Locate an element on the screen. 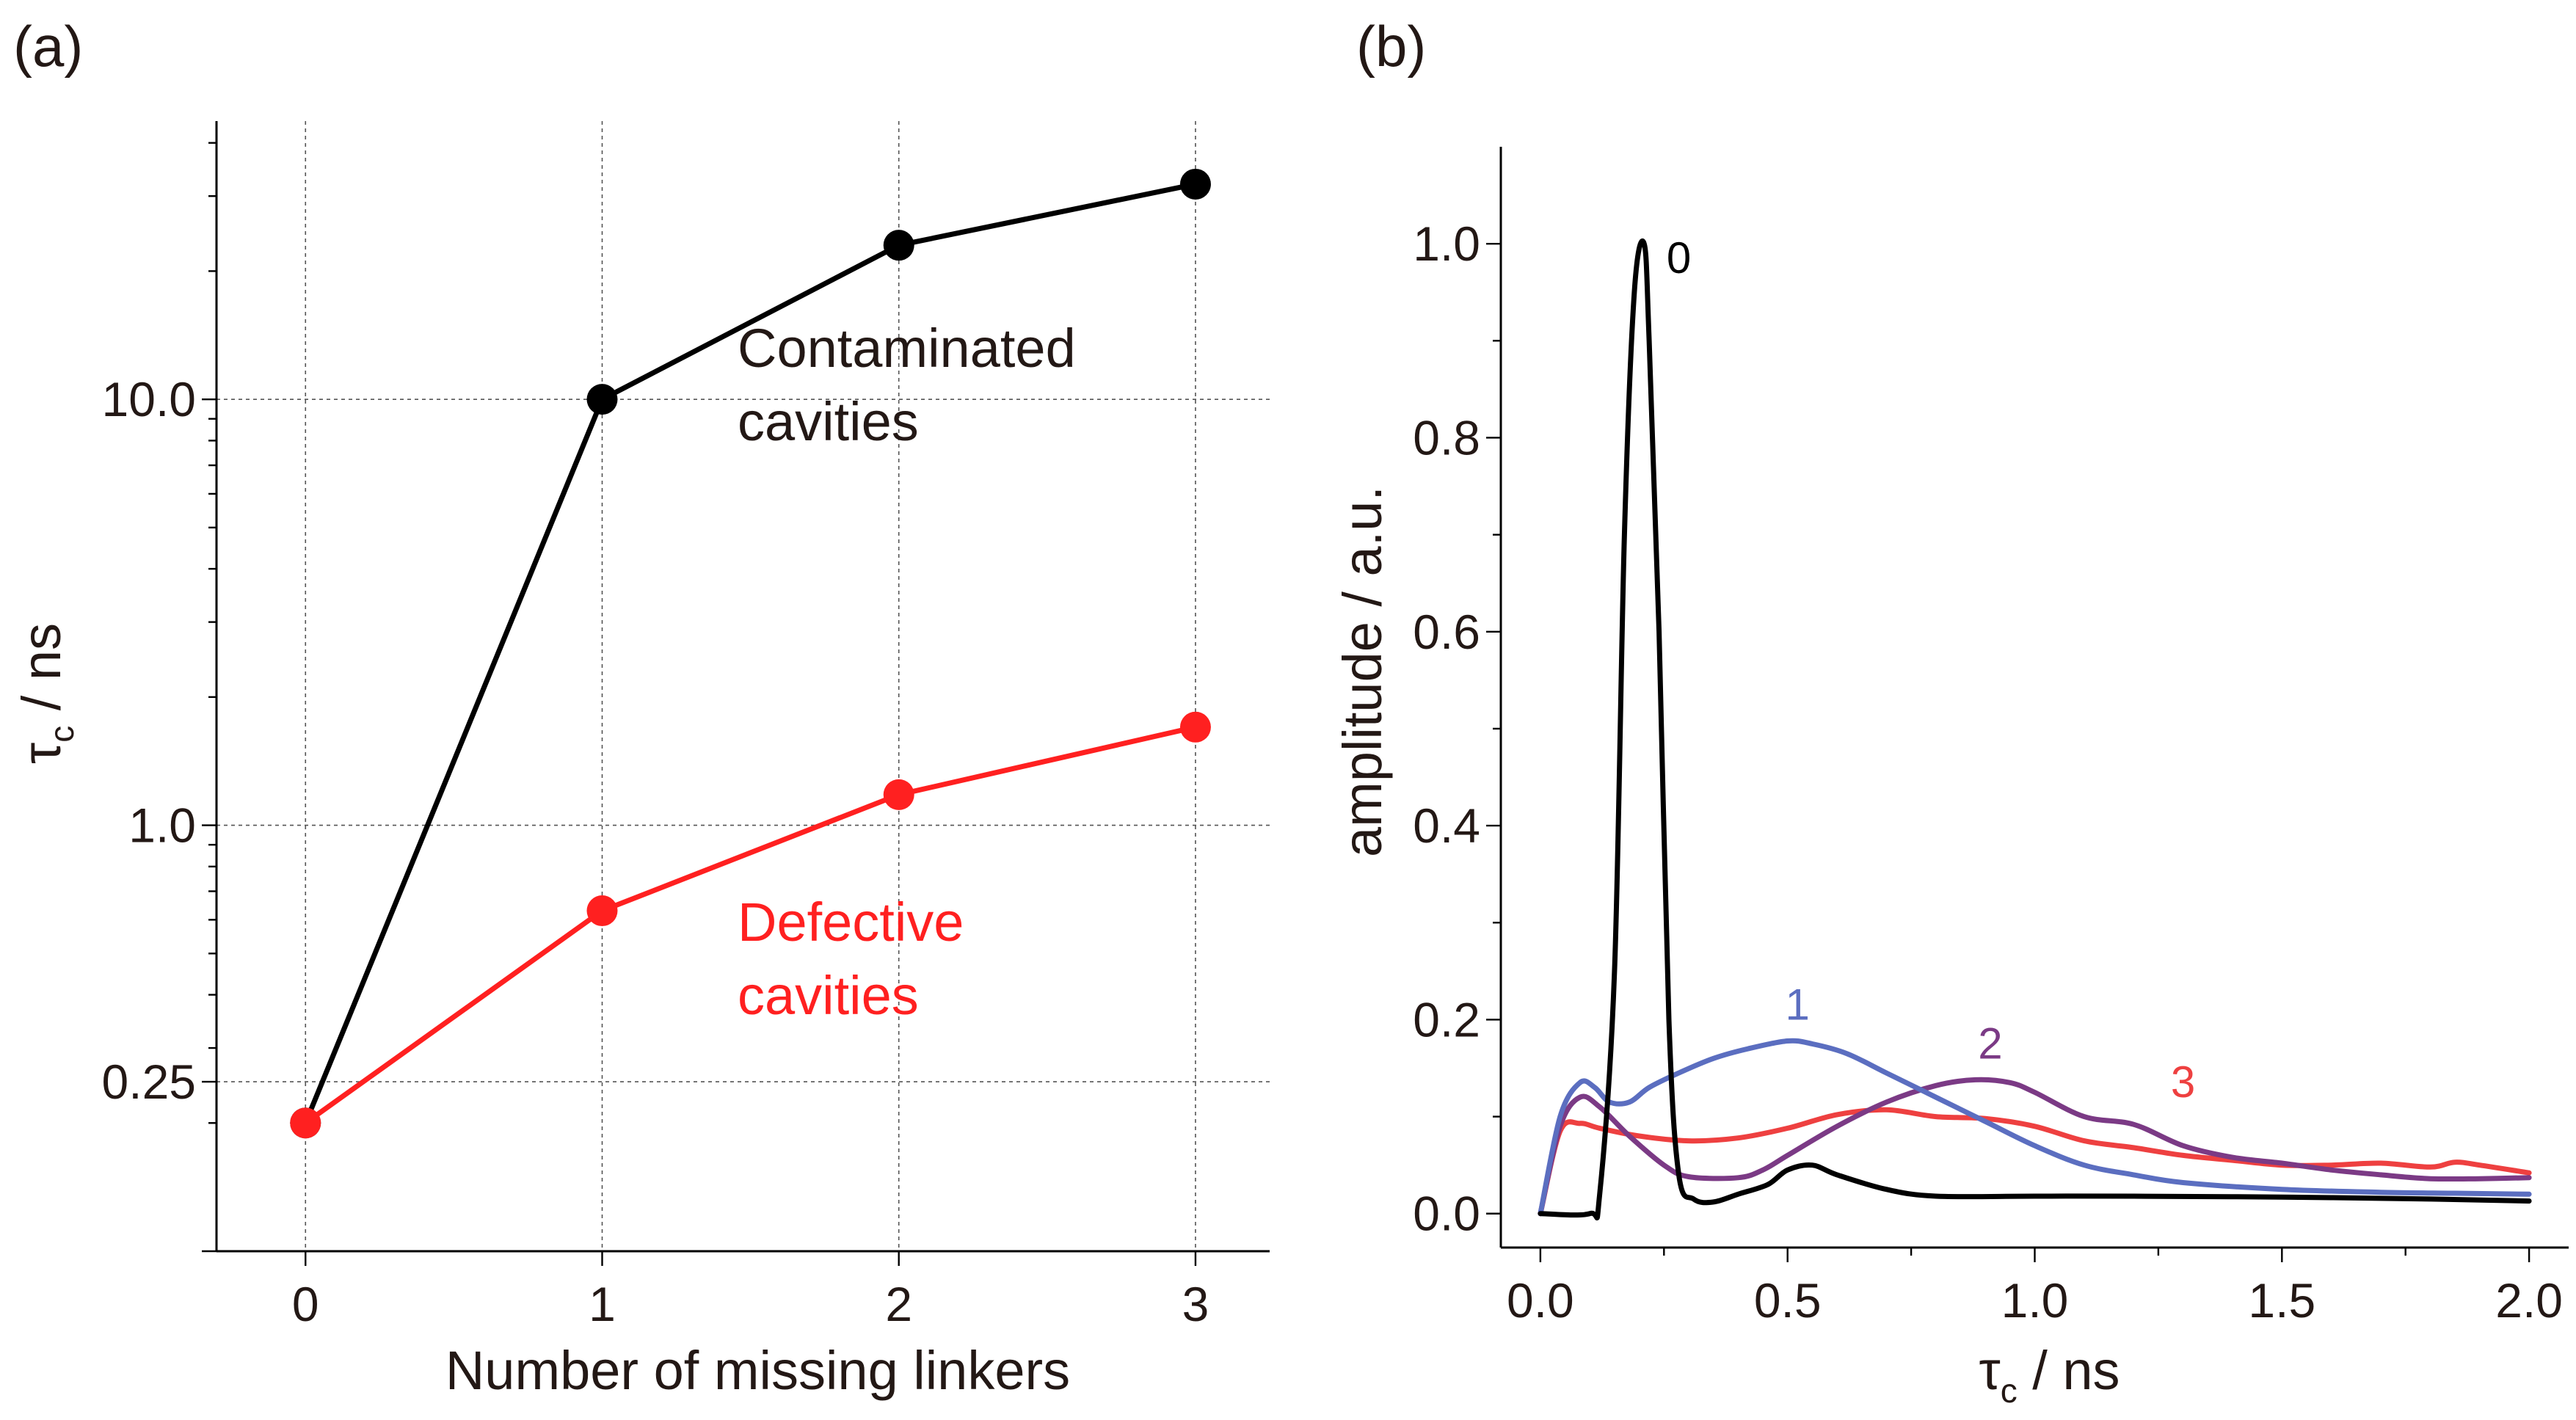 Image resolution: width=2576 pixels, height=1420 pixels. x-tick-label: 0.5 is located at coordinates (1788, 1300).